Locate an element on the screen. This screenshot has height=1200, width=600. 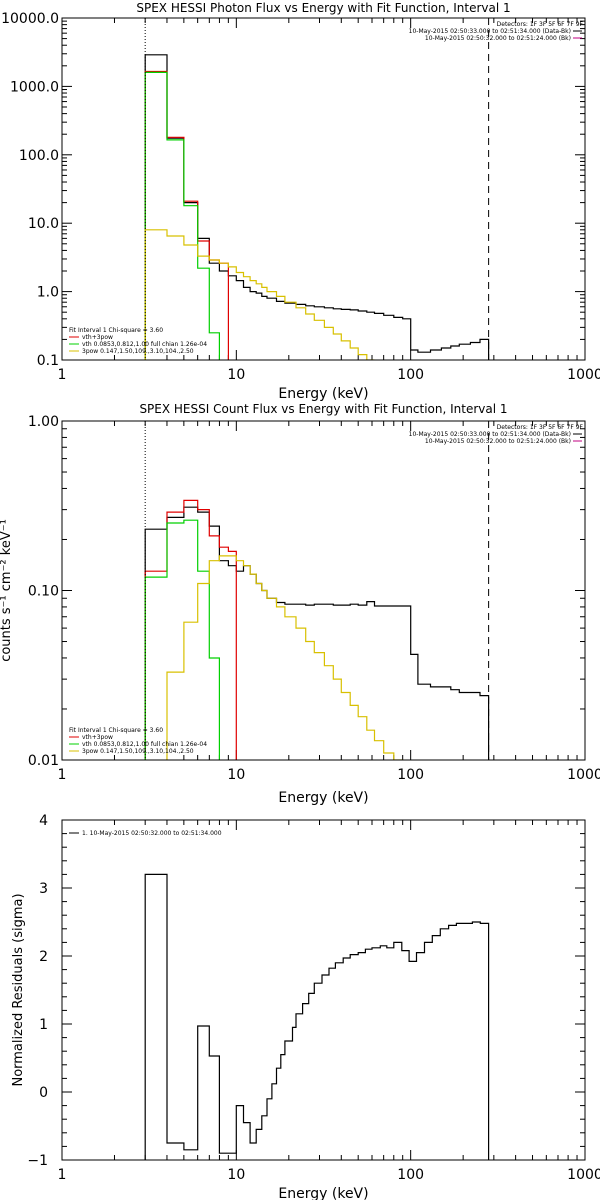
y-tick-label: 10.0 is located at coordinates (43, 224).